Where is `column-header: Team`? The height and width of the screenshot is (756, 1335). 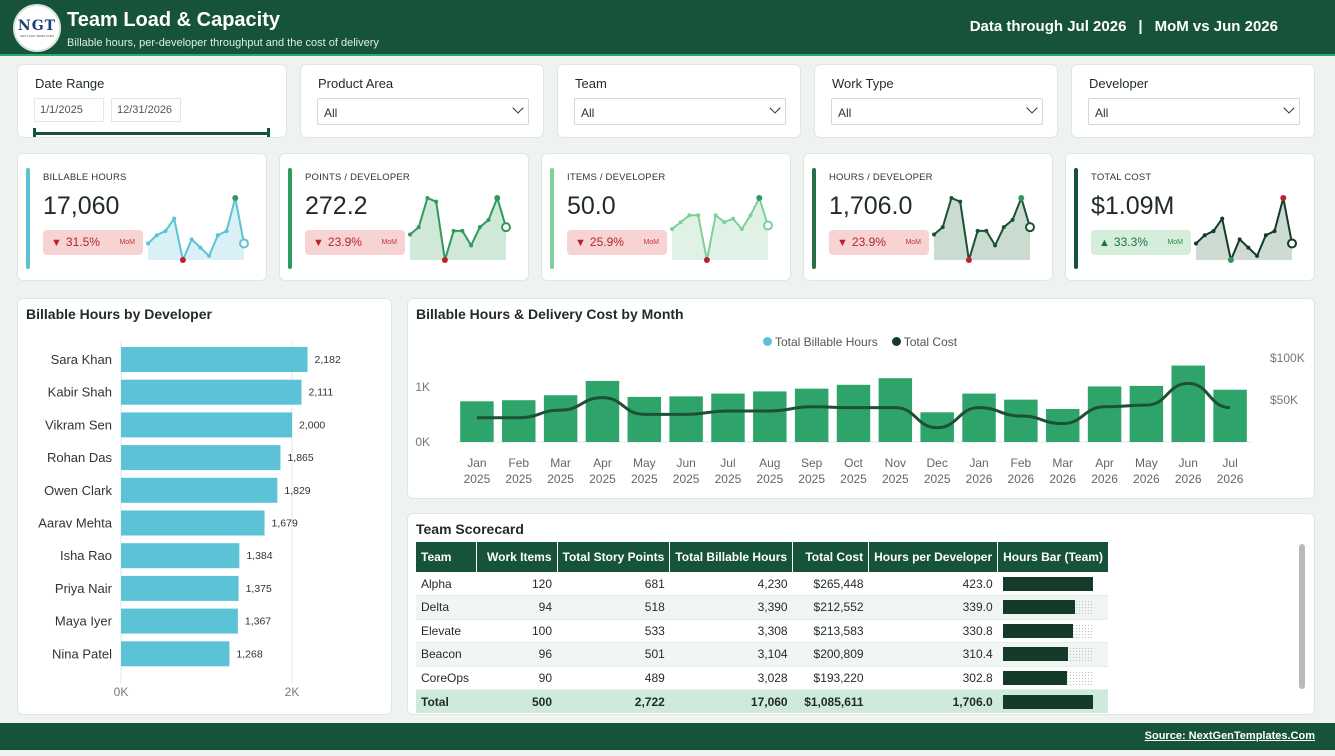 column-header: Team is located at coordinates (446, 557).